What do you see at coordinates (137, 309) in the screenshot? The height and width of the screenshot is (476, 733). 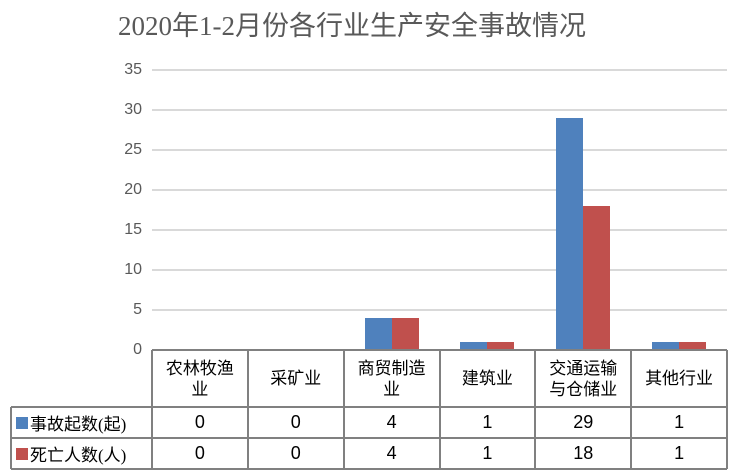 I see `y-axis-tick-label: 5` at bounding box center [137, 309].